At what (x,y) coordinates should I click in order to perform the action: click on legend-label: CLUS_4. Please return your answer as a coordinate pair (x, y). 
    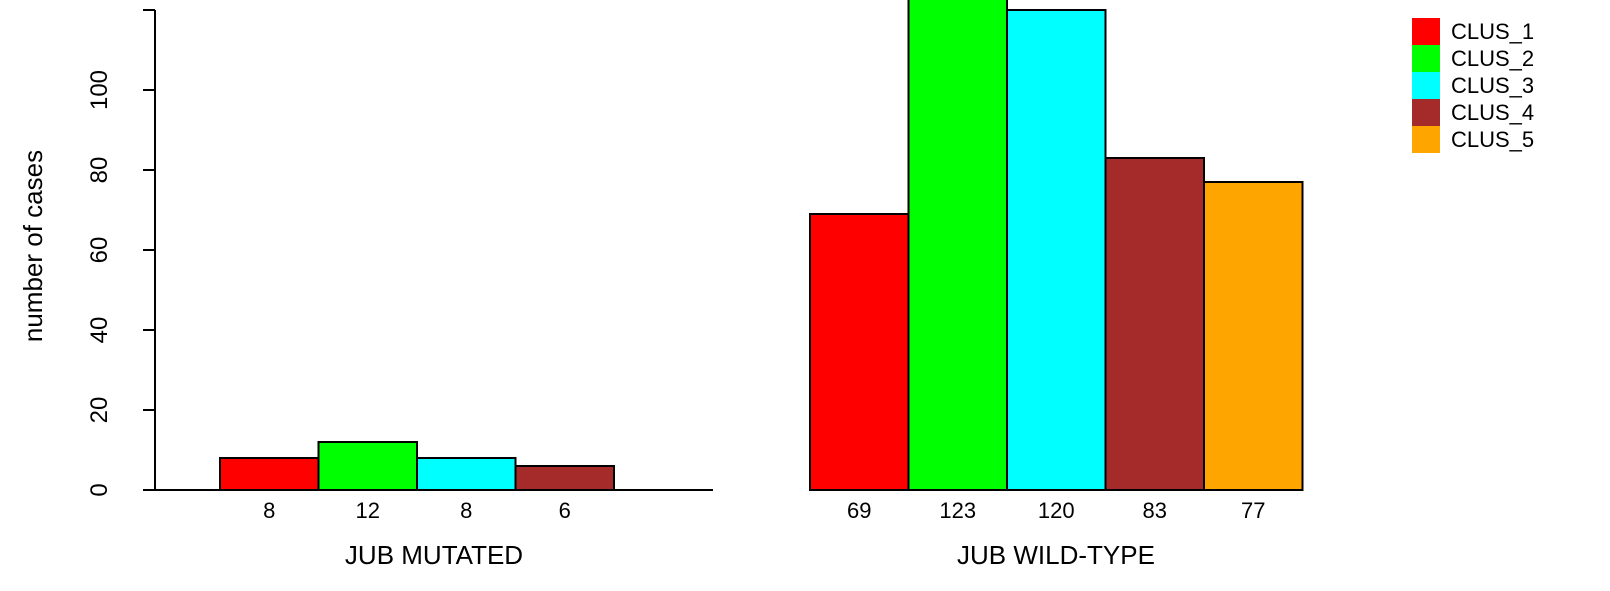
    Looking at the image, I should click on (1492, 112).